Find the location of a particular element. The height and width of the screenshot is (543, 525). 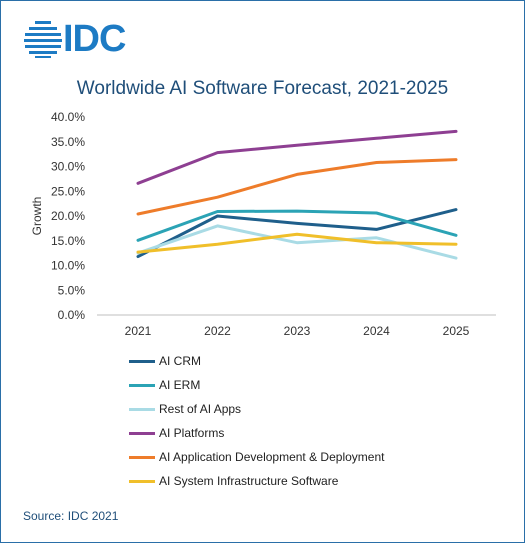

x-tick-label: 2024 is located at coordinates (376, 331).